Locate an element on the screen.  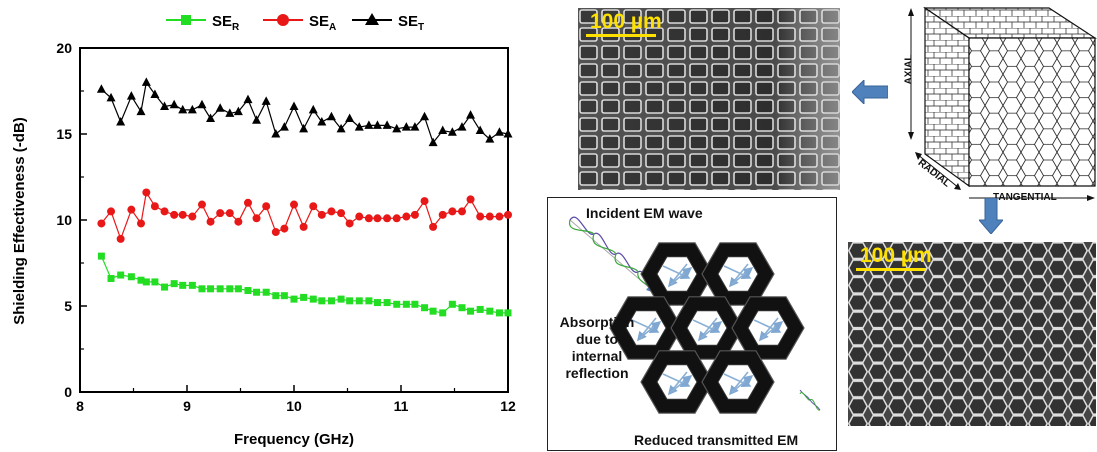
x-tick-label: 10 is located at coordinates (294, 406).